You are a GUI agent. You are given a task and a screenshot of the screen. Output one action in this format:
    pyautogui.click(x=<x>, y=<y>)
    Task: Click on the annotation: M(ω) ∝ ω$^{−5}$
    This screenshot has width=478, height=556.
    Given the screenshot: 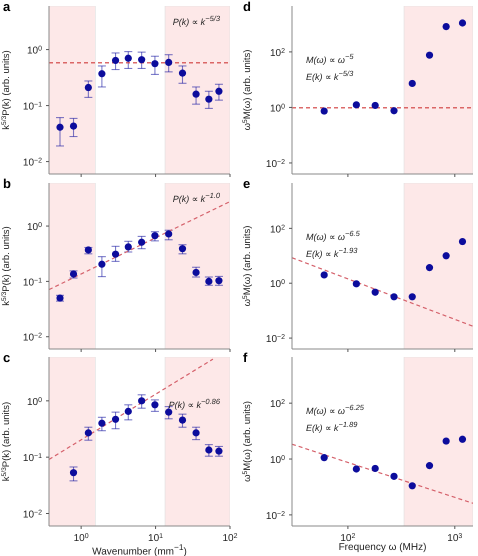 What is the action you would take?
    pyautogui.click(x=330, y=59)
    